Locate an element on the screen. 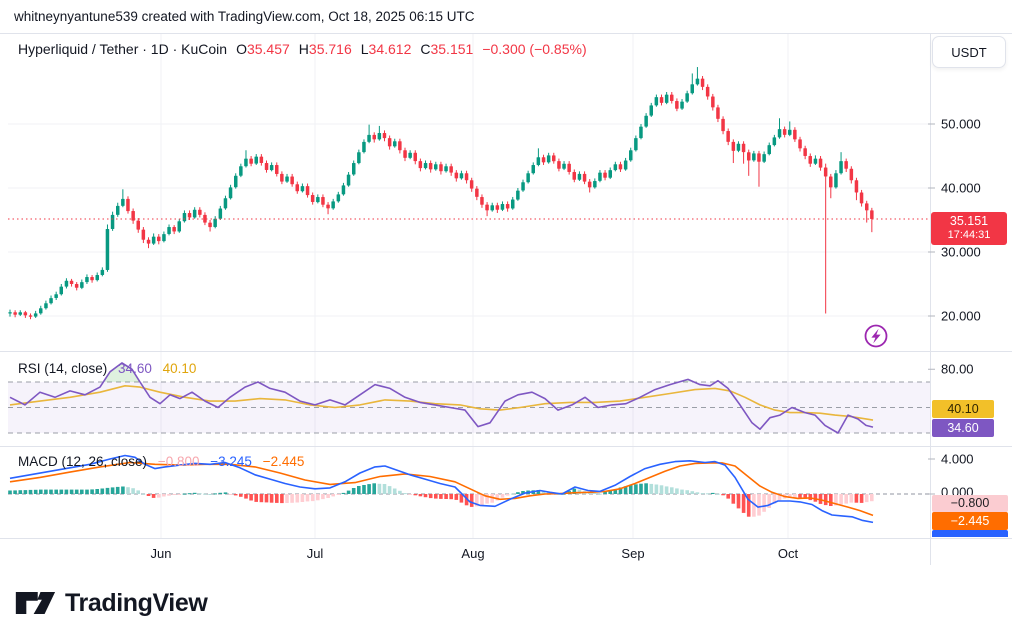 The image size is (1024, 637). macd-signal-badge: −2.445 is located at coordinates (970, 521).